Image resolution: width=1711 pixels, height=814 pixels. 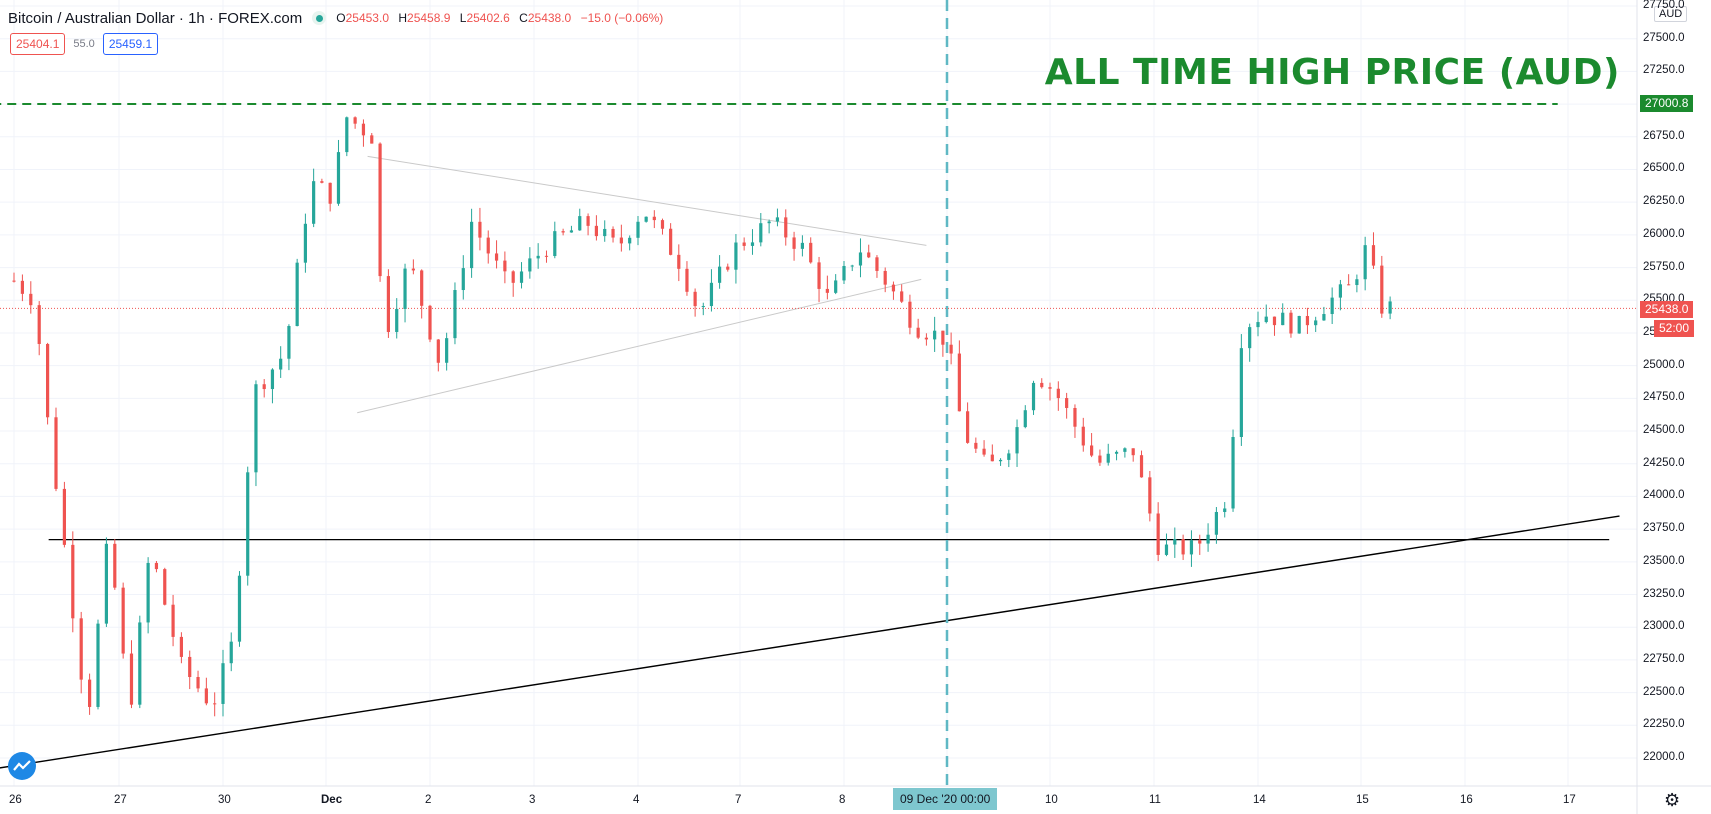 I want to click on time-tick-label: 4, so click(x=636, y=800).